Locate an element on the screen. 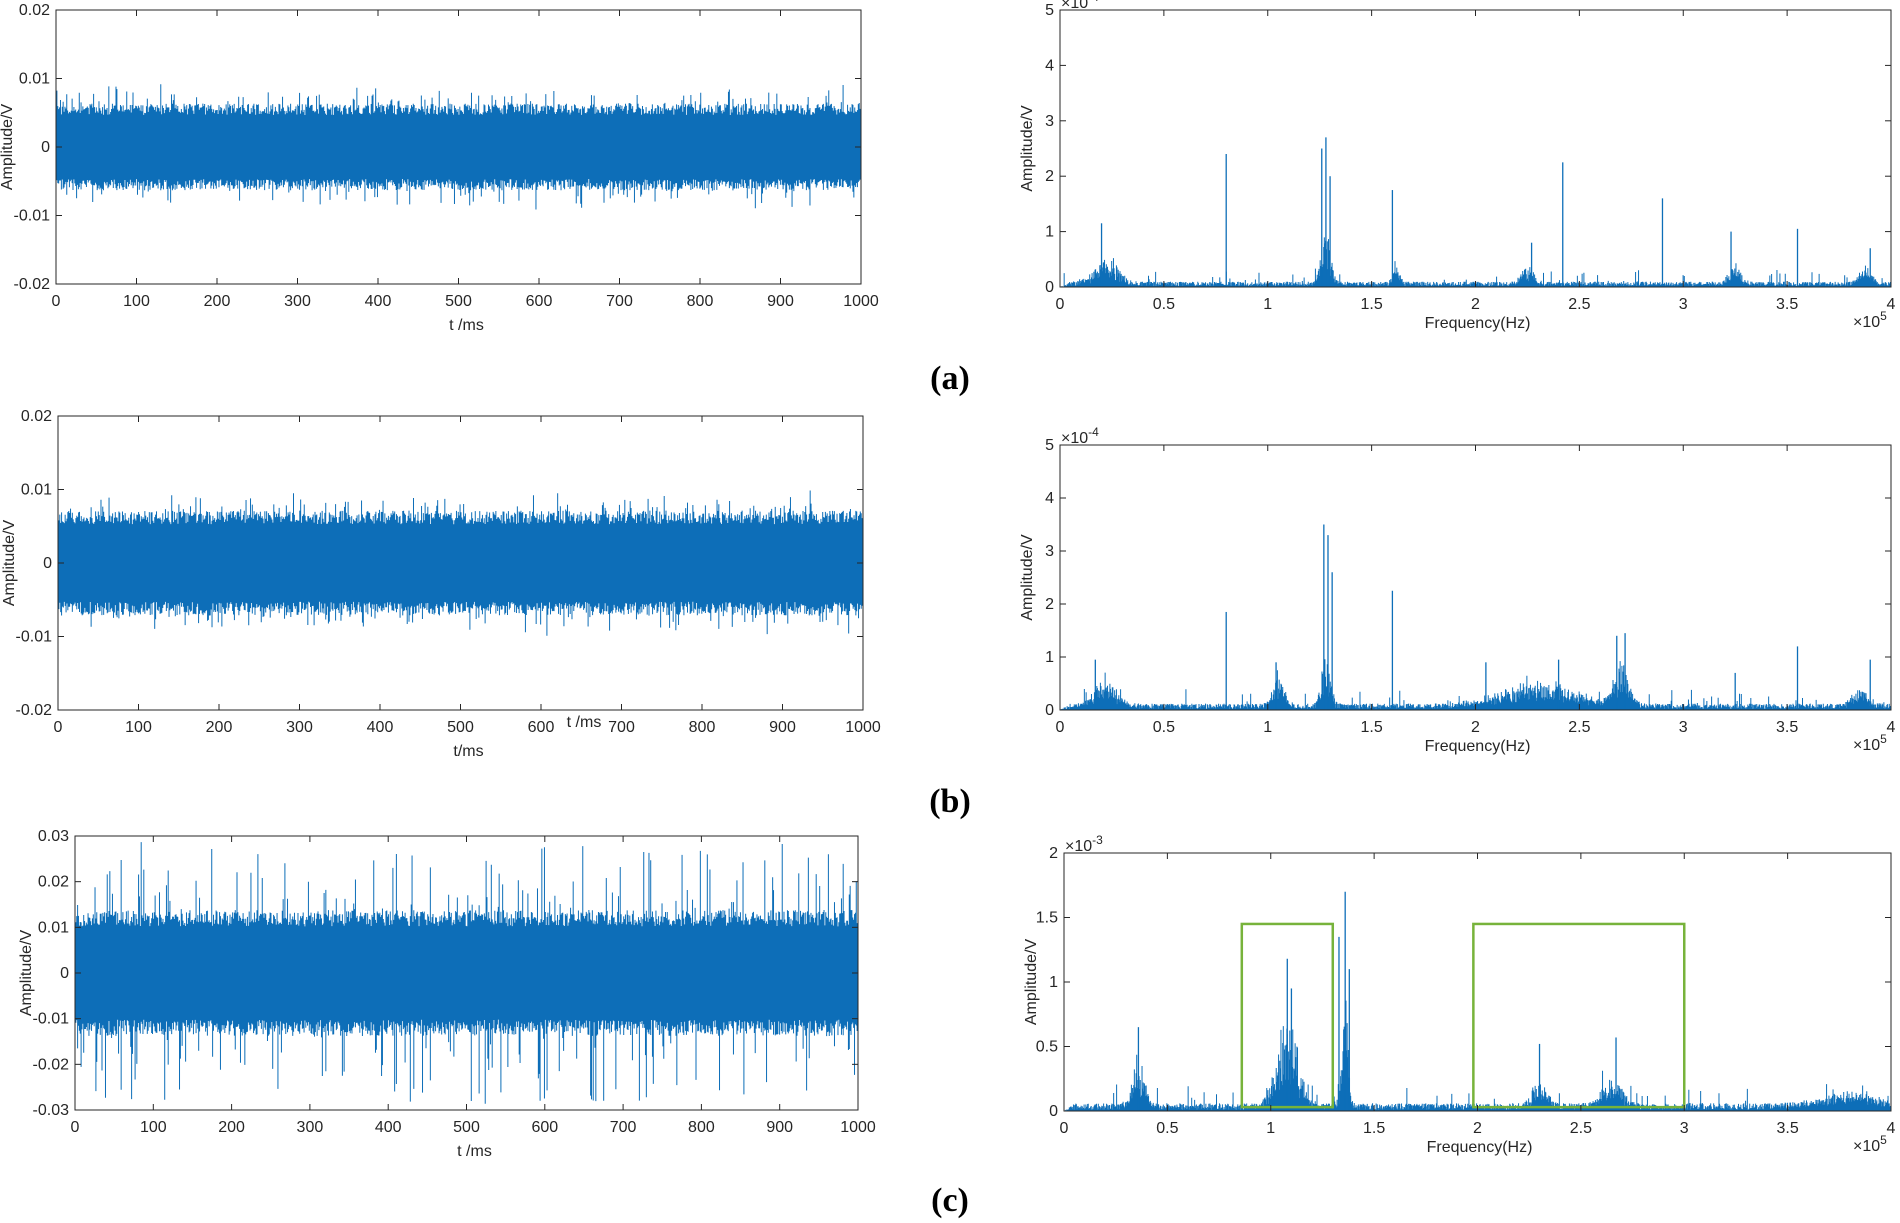 Image resolution: width=1900 pixels, height=1223 pixels. freq-ytick-label: 4 is located at coordinates (1049, 498).